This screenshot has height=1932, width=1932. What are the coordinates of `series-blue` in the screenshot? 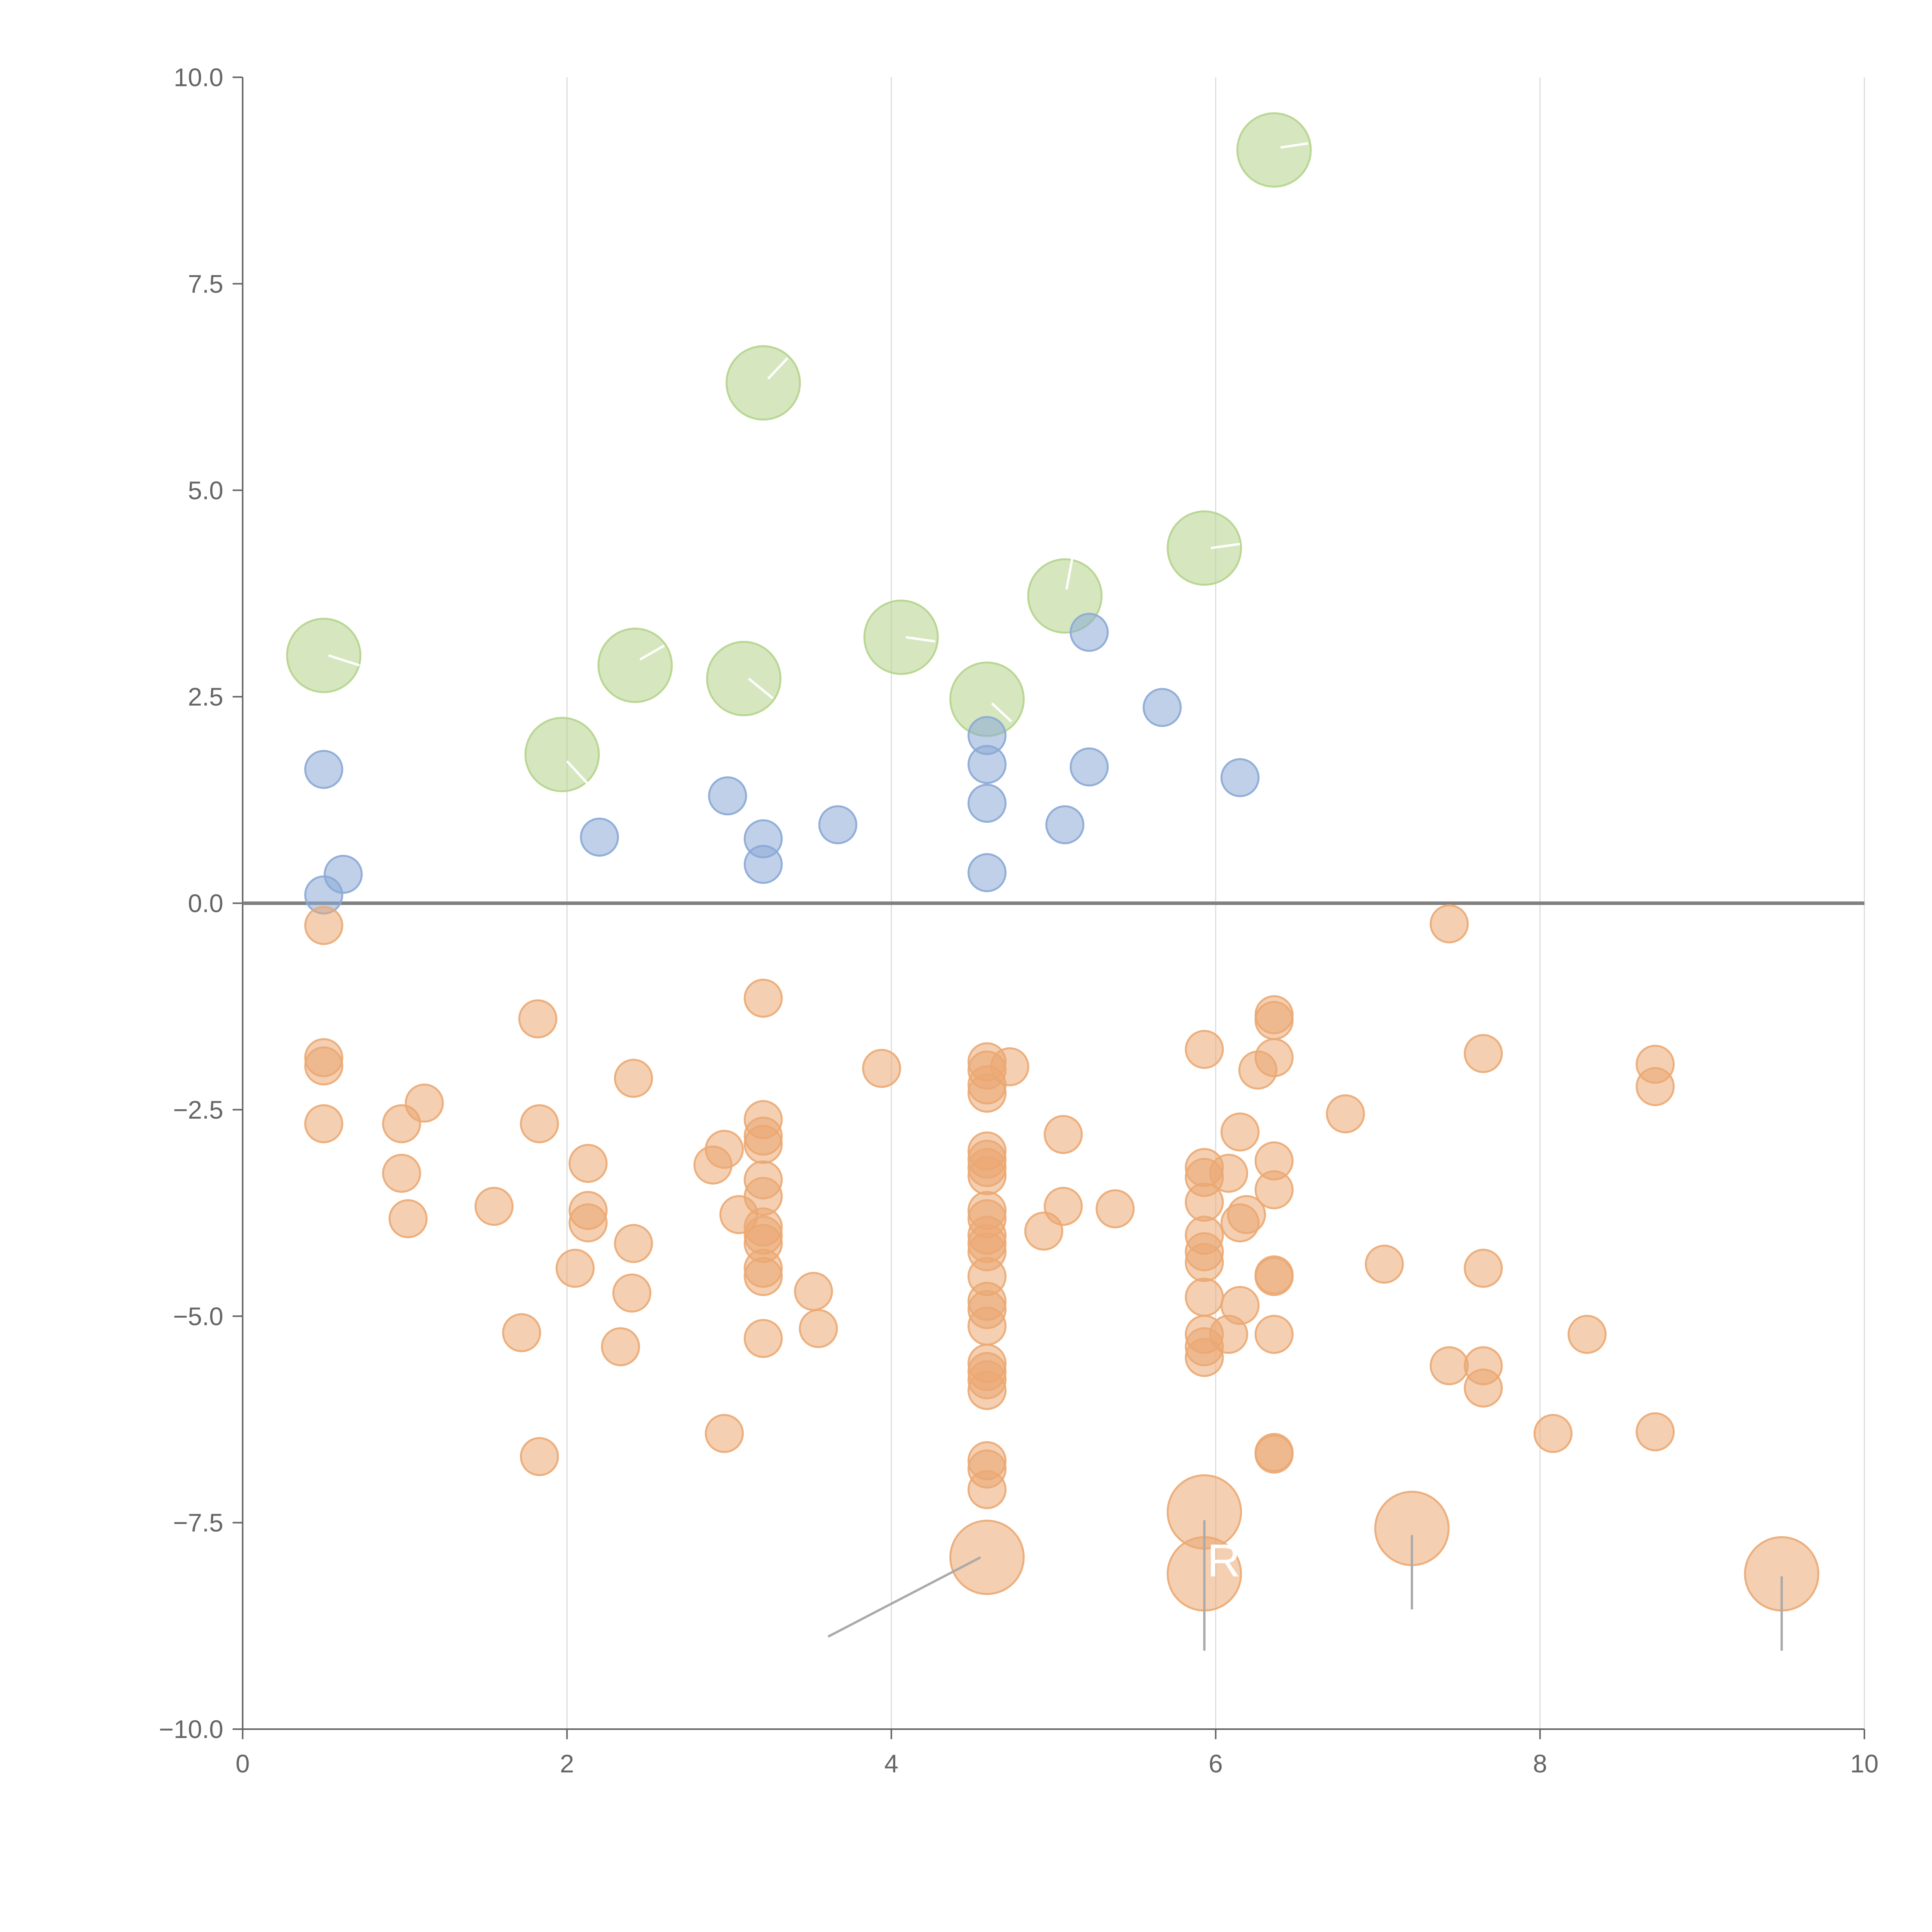 It's located at (782, 763).